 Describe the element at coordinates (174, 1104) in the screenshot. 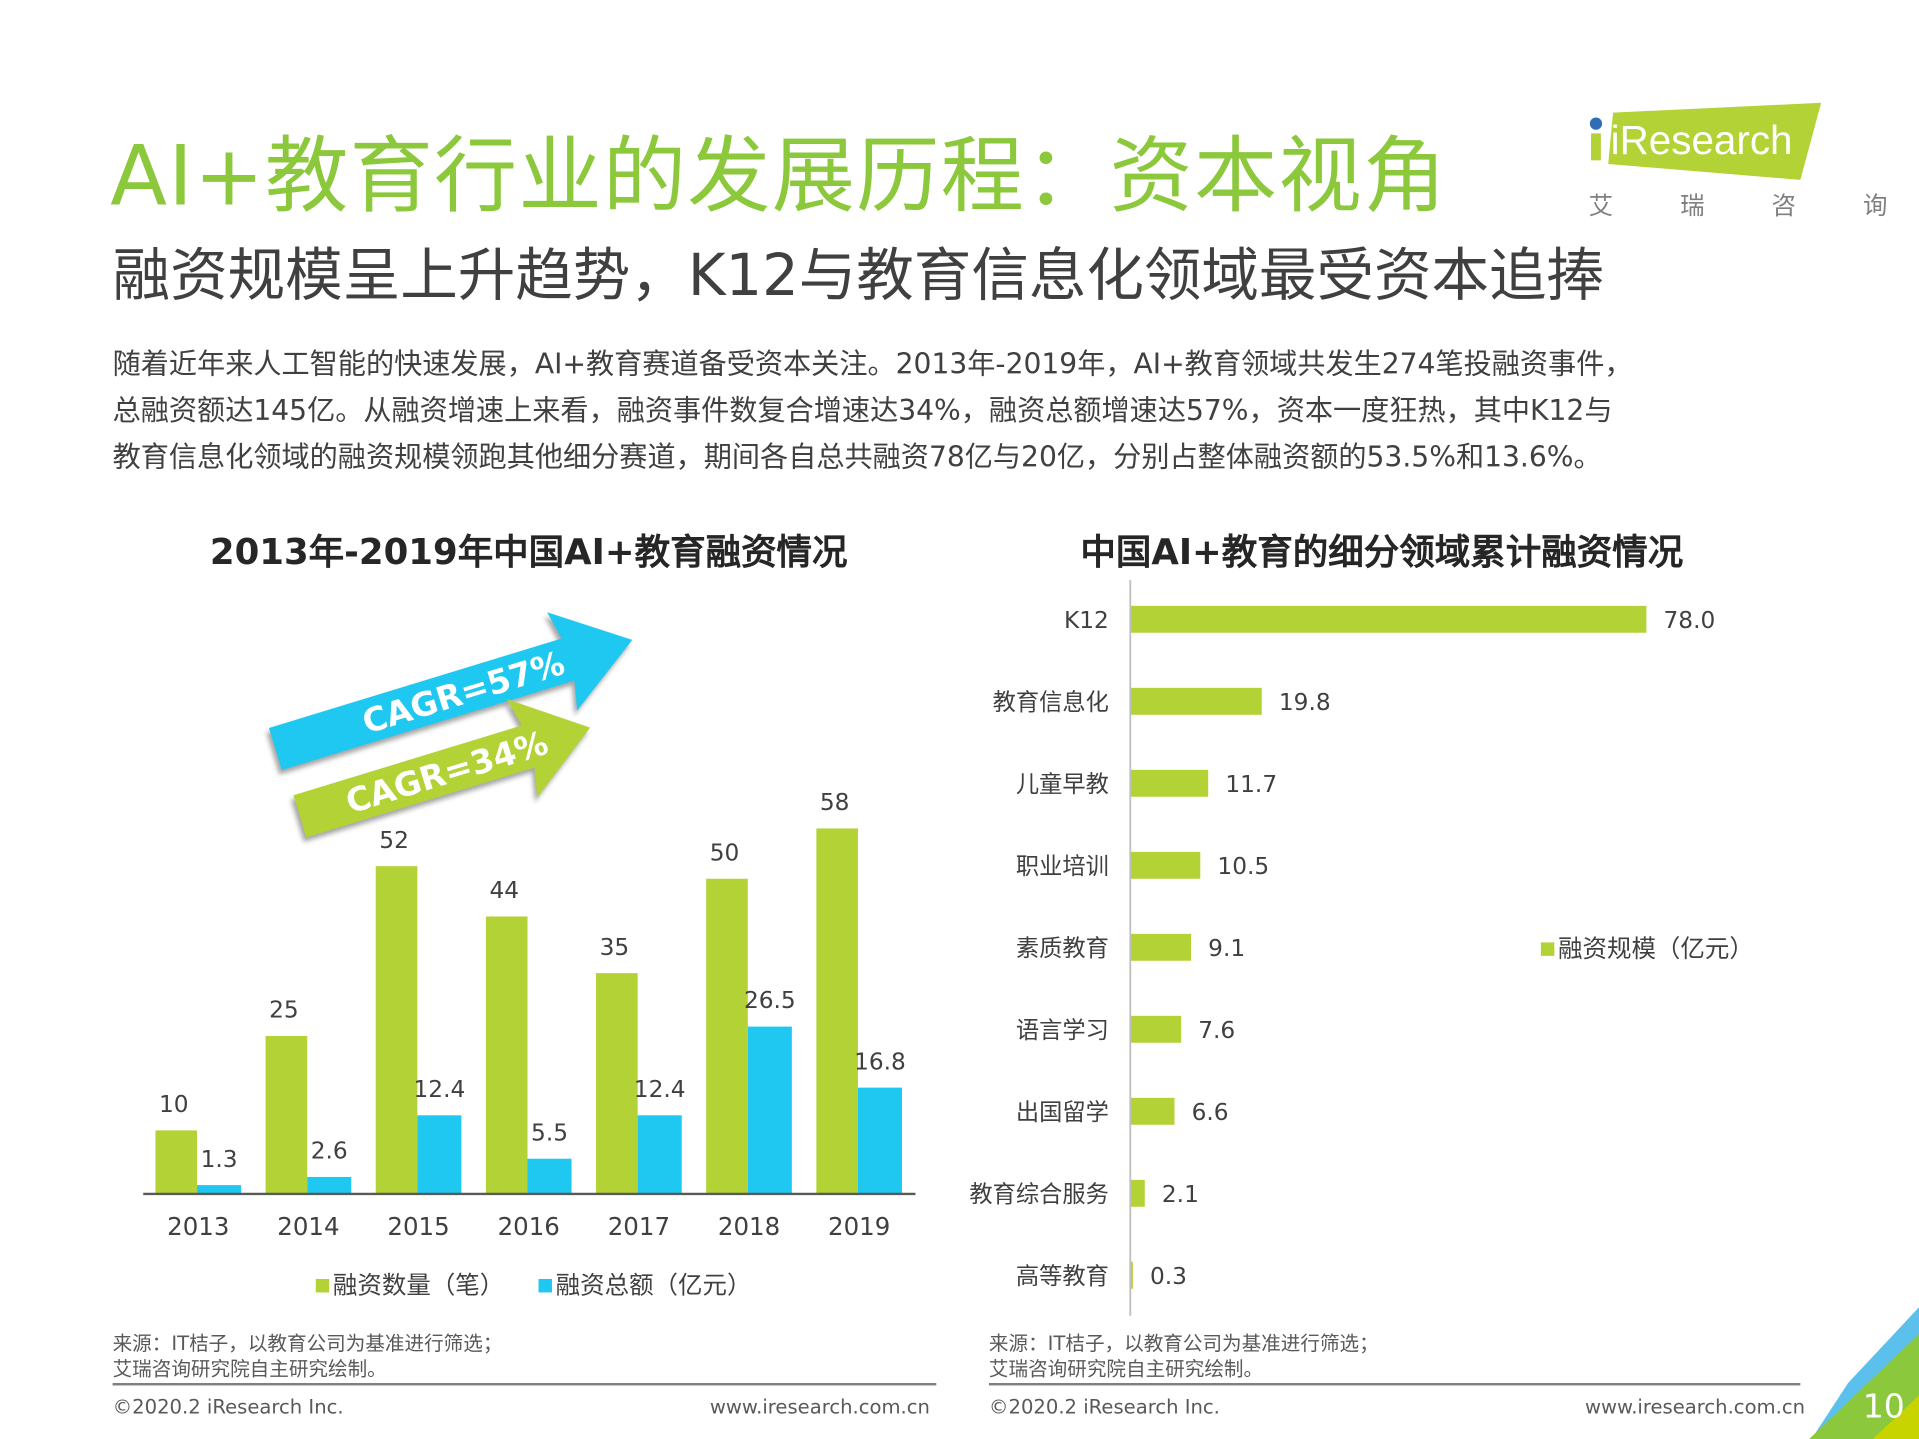

I see `data-label: 10` at that location.